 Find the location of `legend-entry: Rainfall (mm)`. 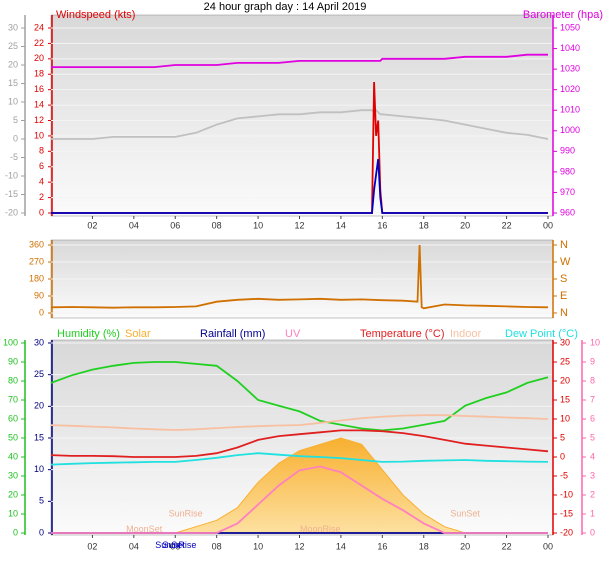

legend-entry: Rainfall (mm) is located at coordinates (232, 334).